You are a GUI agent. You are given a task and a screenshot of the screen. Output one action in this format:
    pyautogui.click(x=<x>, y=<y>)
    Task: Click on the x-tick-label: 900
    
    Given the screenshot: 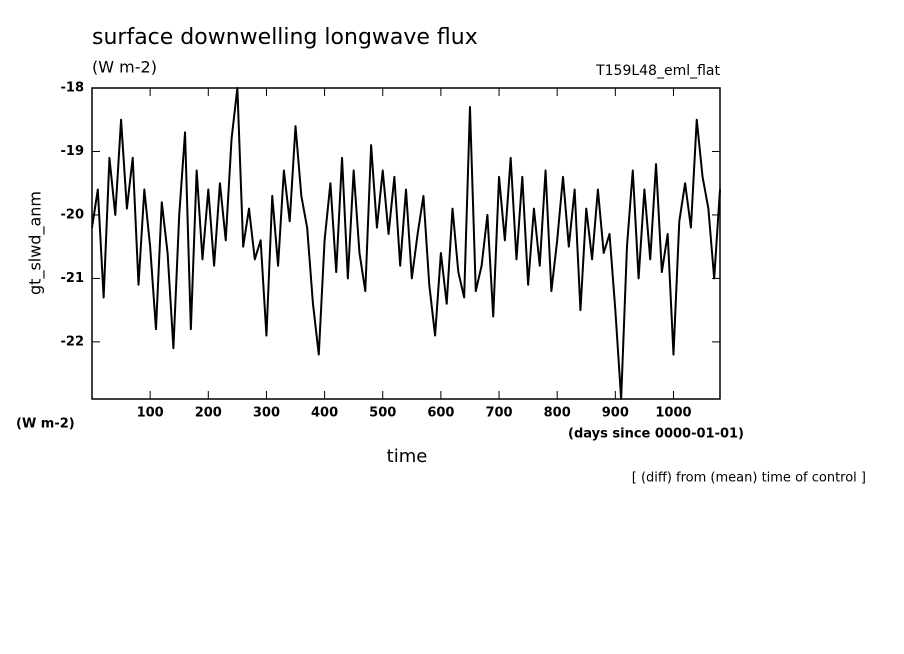 What is the action you would take?
    pyautogui.click(x=615, y=413)
    